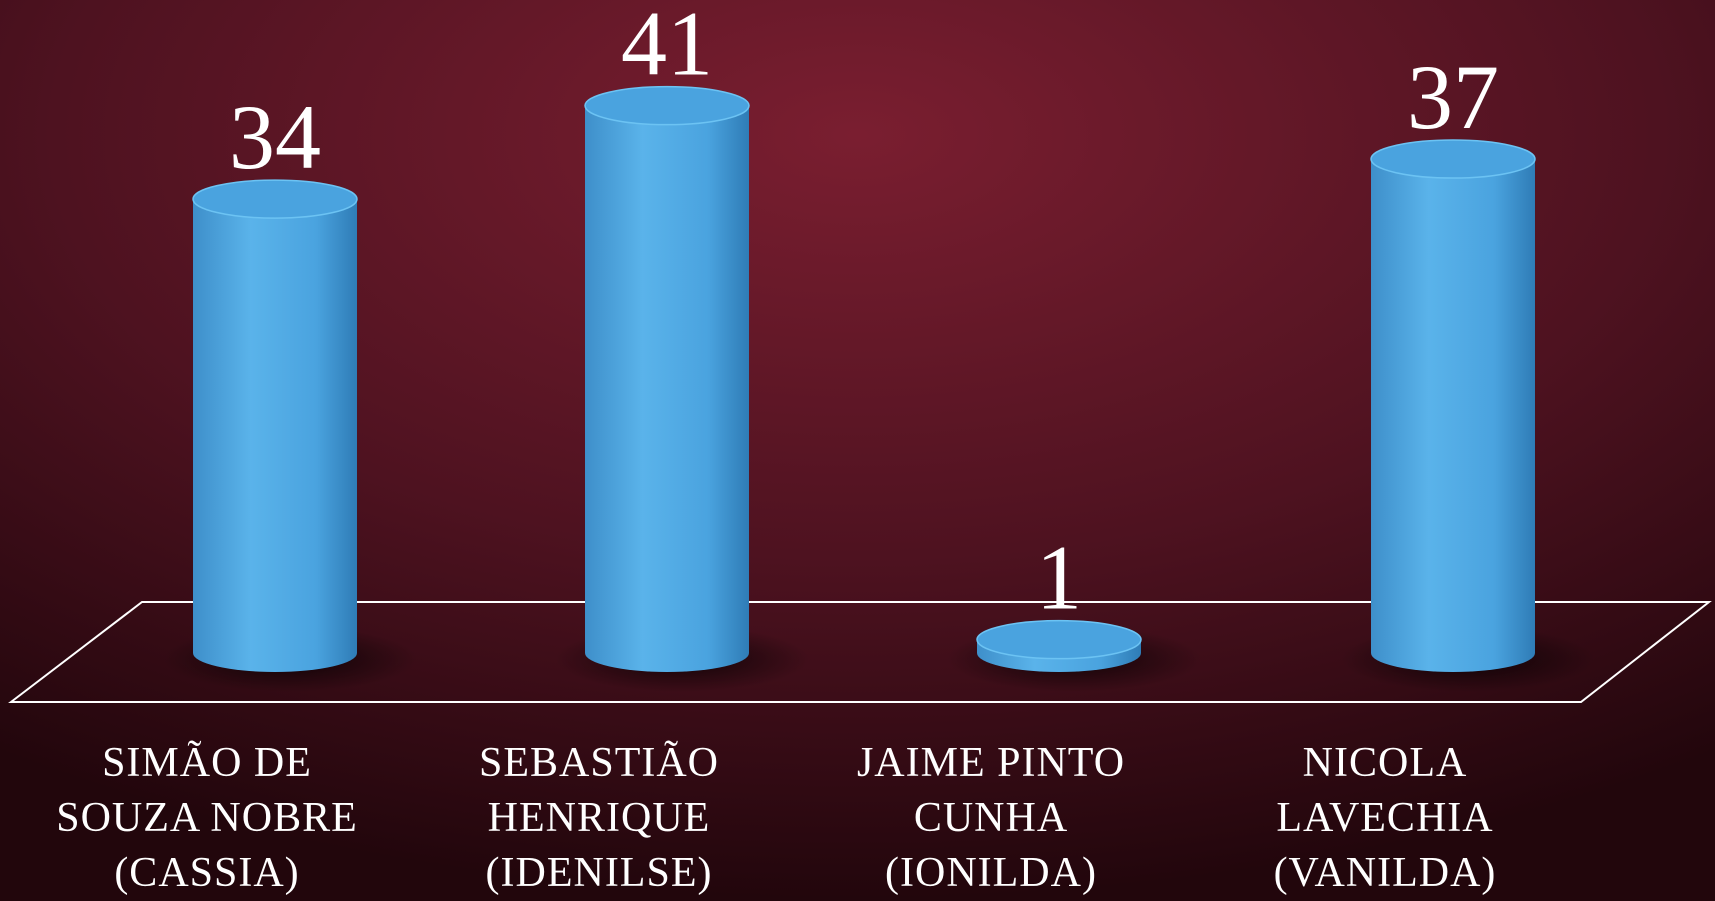  What do you see at coordinates (860, 652) in the screenshot?
I see `floor` at bounding box center [860, 652].